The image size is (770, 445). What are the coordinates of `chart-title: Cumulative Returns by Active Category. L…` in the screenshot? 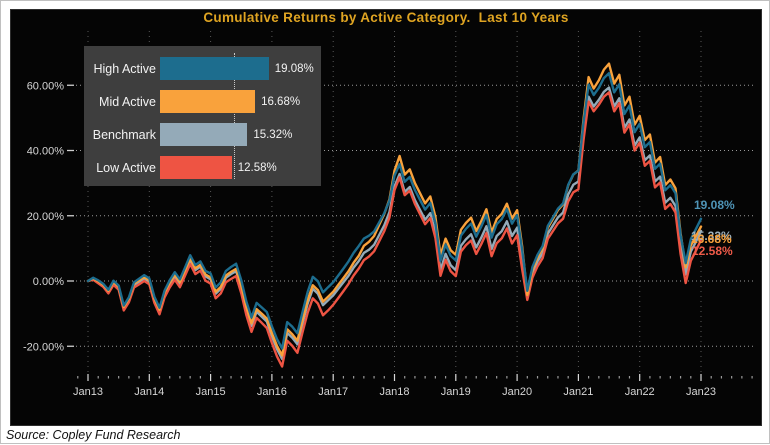 It's located at (386, 17).